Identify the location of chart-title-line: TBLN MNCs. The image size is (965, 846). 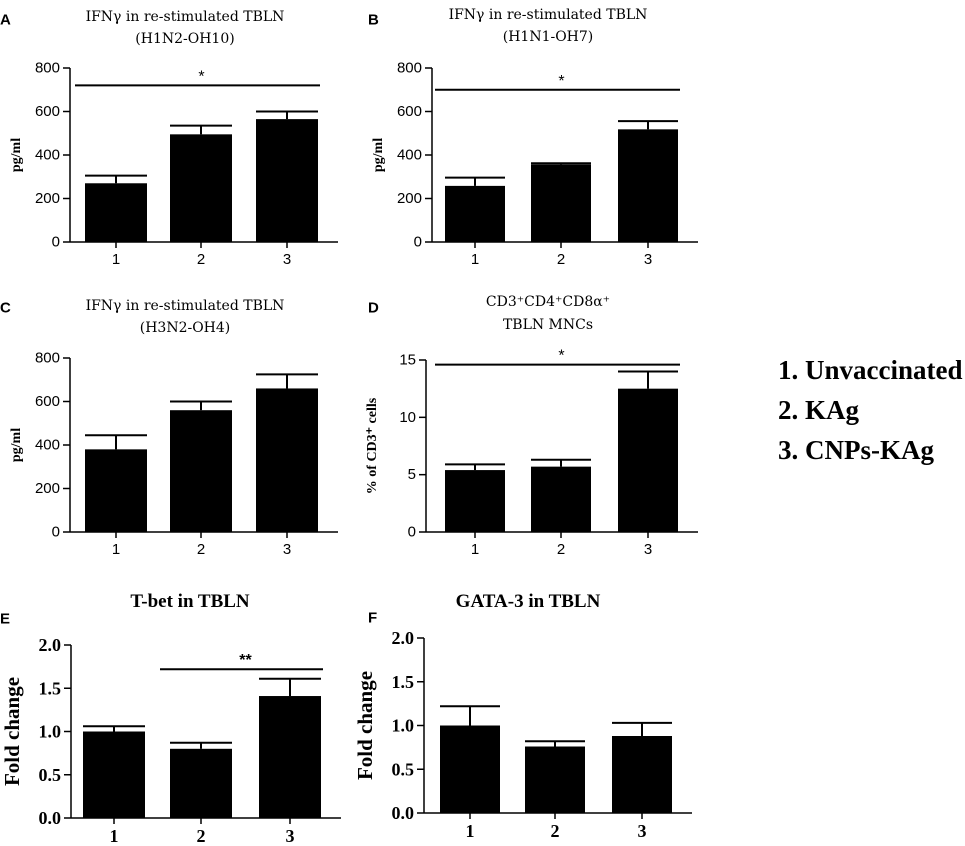
(548, 325).